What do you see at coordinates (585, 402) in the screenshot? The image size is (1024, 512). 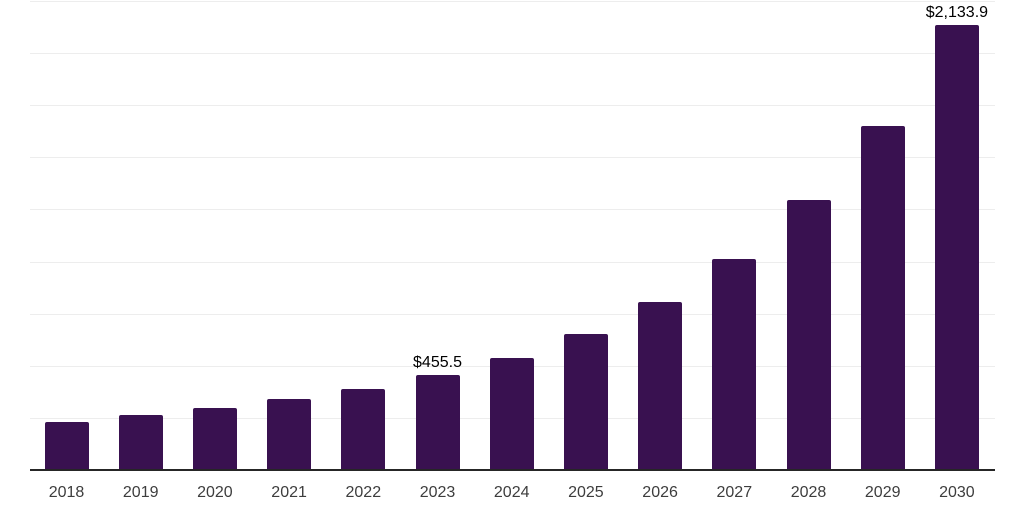 I see `bar-2025` at bounding box center [585, 402].